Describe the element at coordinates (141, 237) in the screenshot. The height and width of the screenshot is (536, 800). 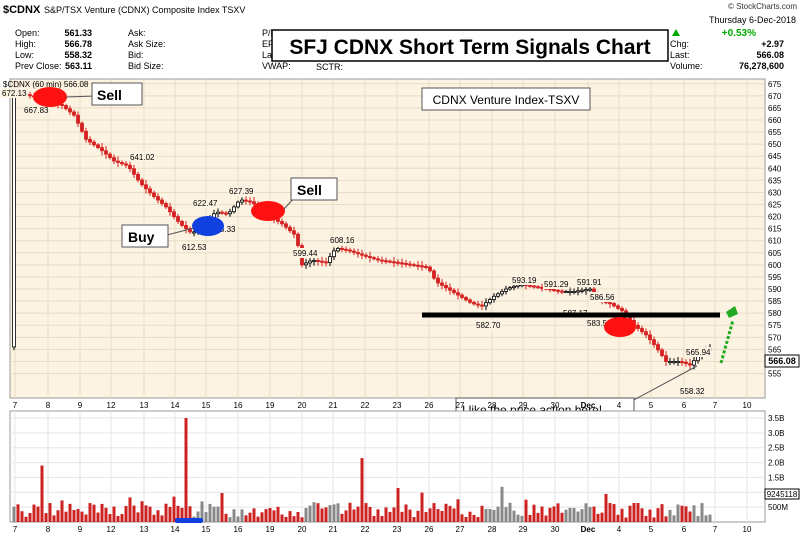
I see `buy-label: Buy` at that location.